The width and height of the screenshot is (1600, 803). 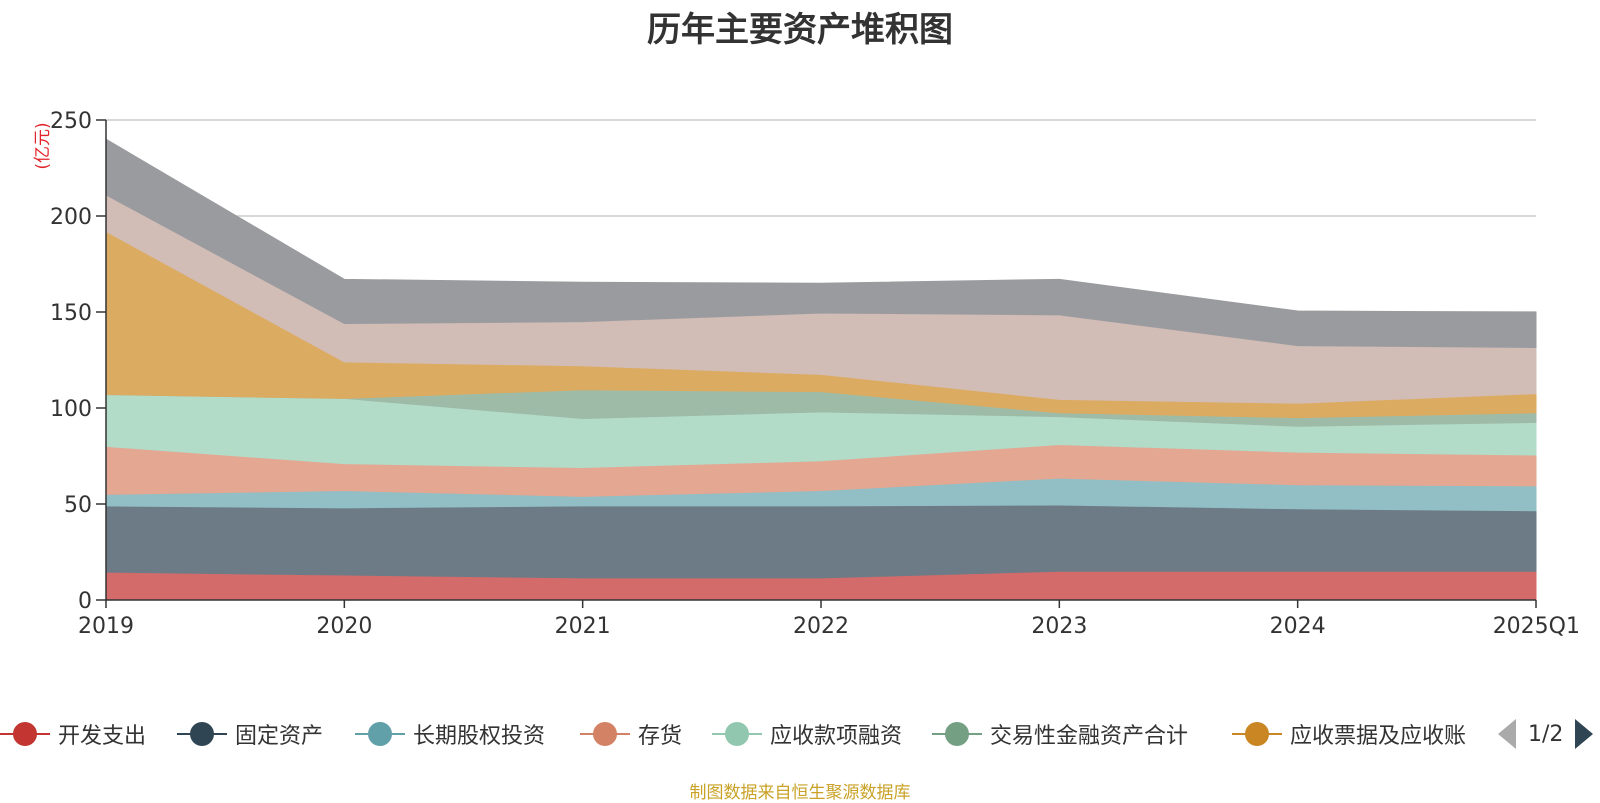 What do you see at coordinates (279, 736) in the screenshot?
I see `legend-label: 固定资产` at bounding box center [279, 736].